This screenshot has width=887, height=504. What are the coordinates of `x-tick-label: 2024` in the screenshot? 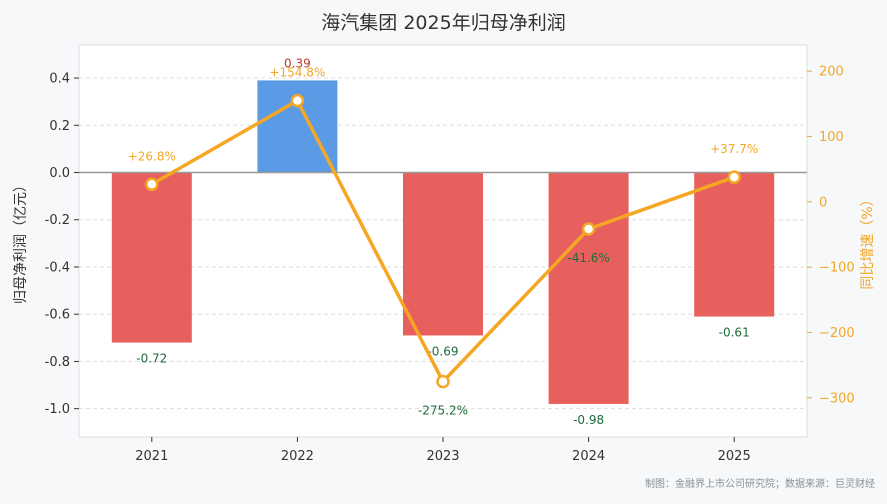 It's located at (588, 456).